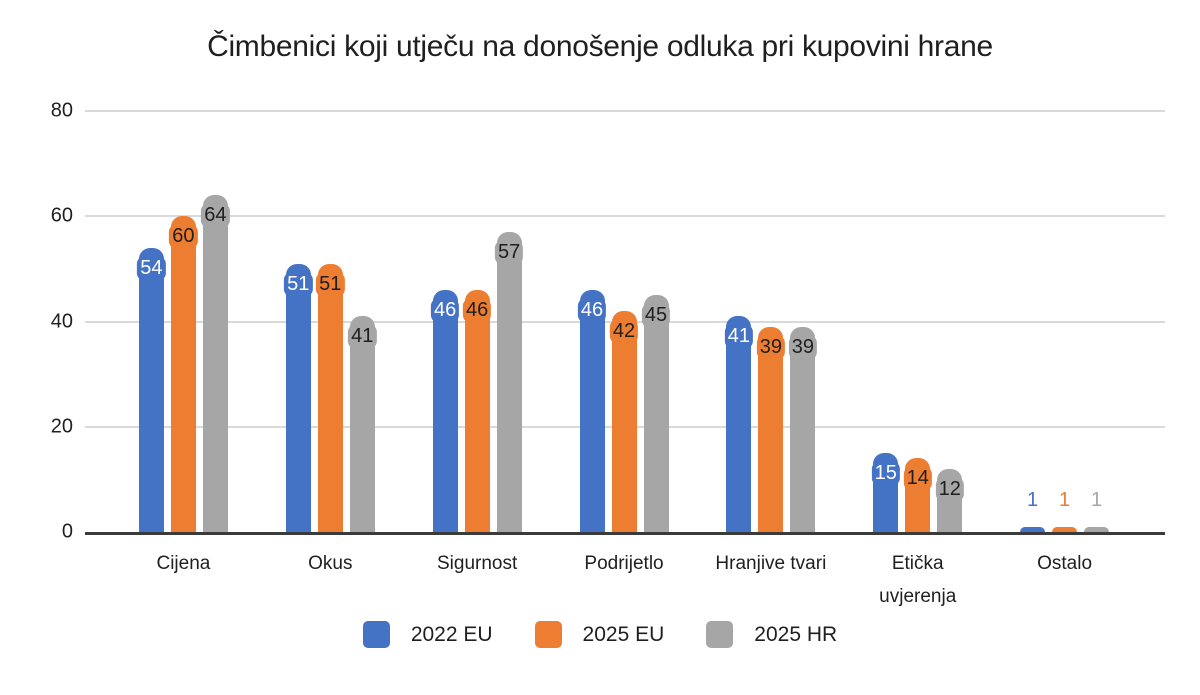 Image resolution: width=1200 pixels, height=695 pixels. Describe the element at coordinates (1064, 580) in the screenshot. I see `category-label: Ostalo` at that location.